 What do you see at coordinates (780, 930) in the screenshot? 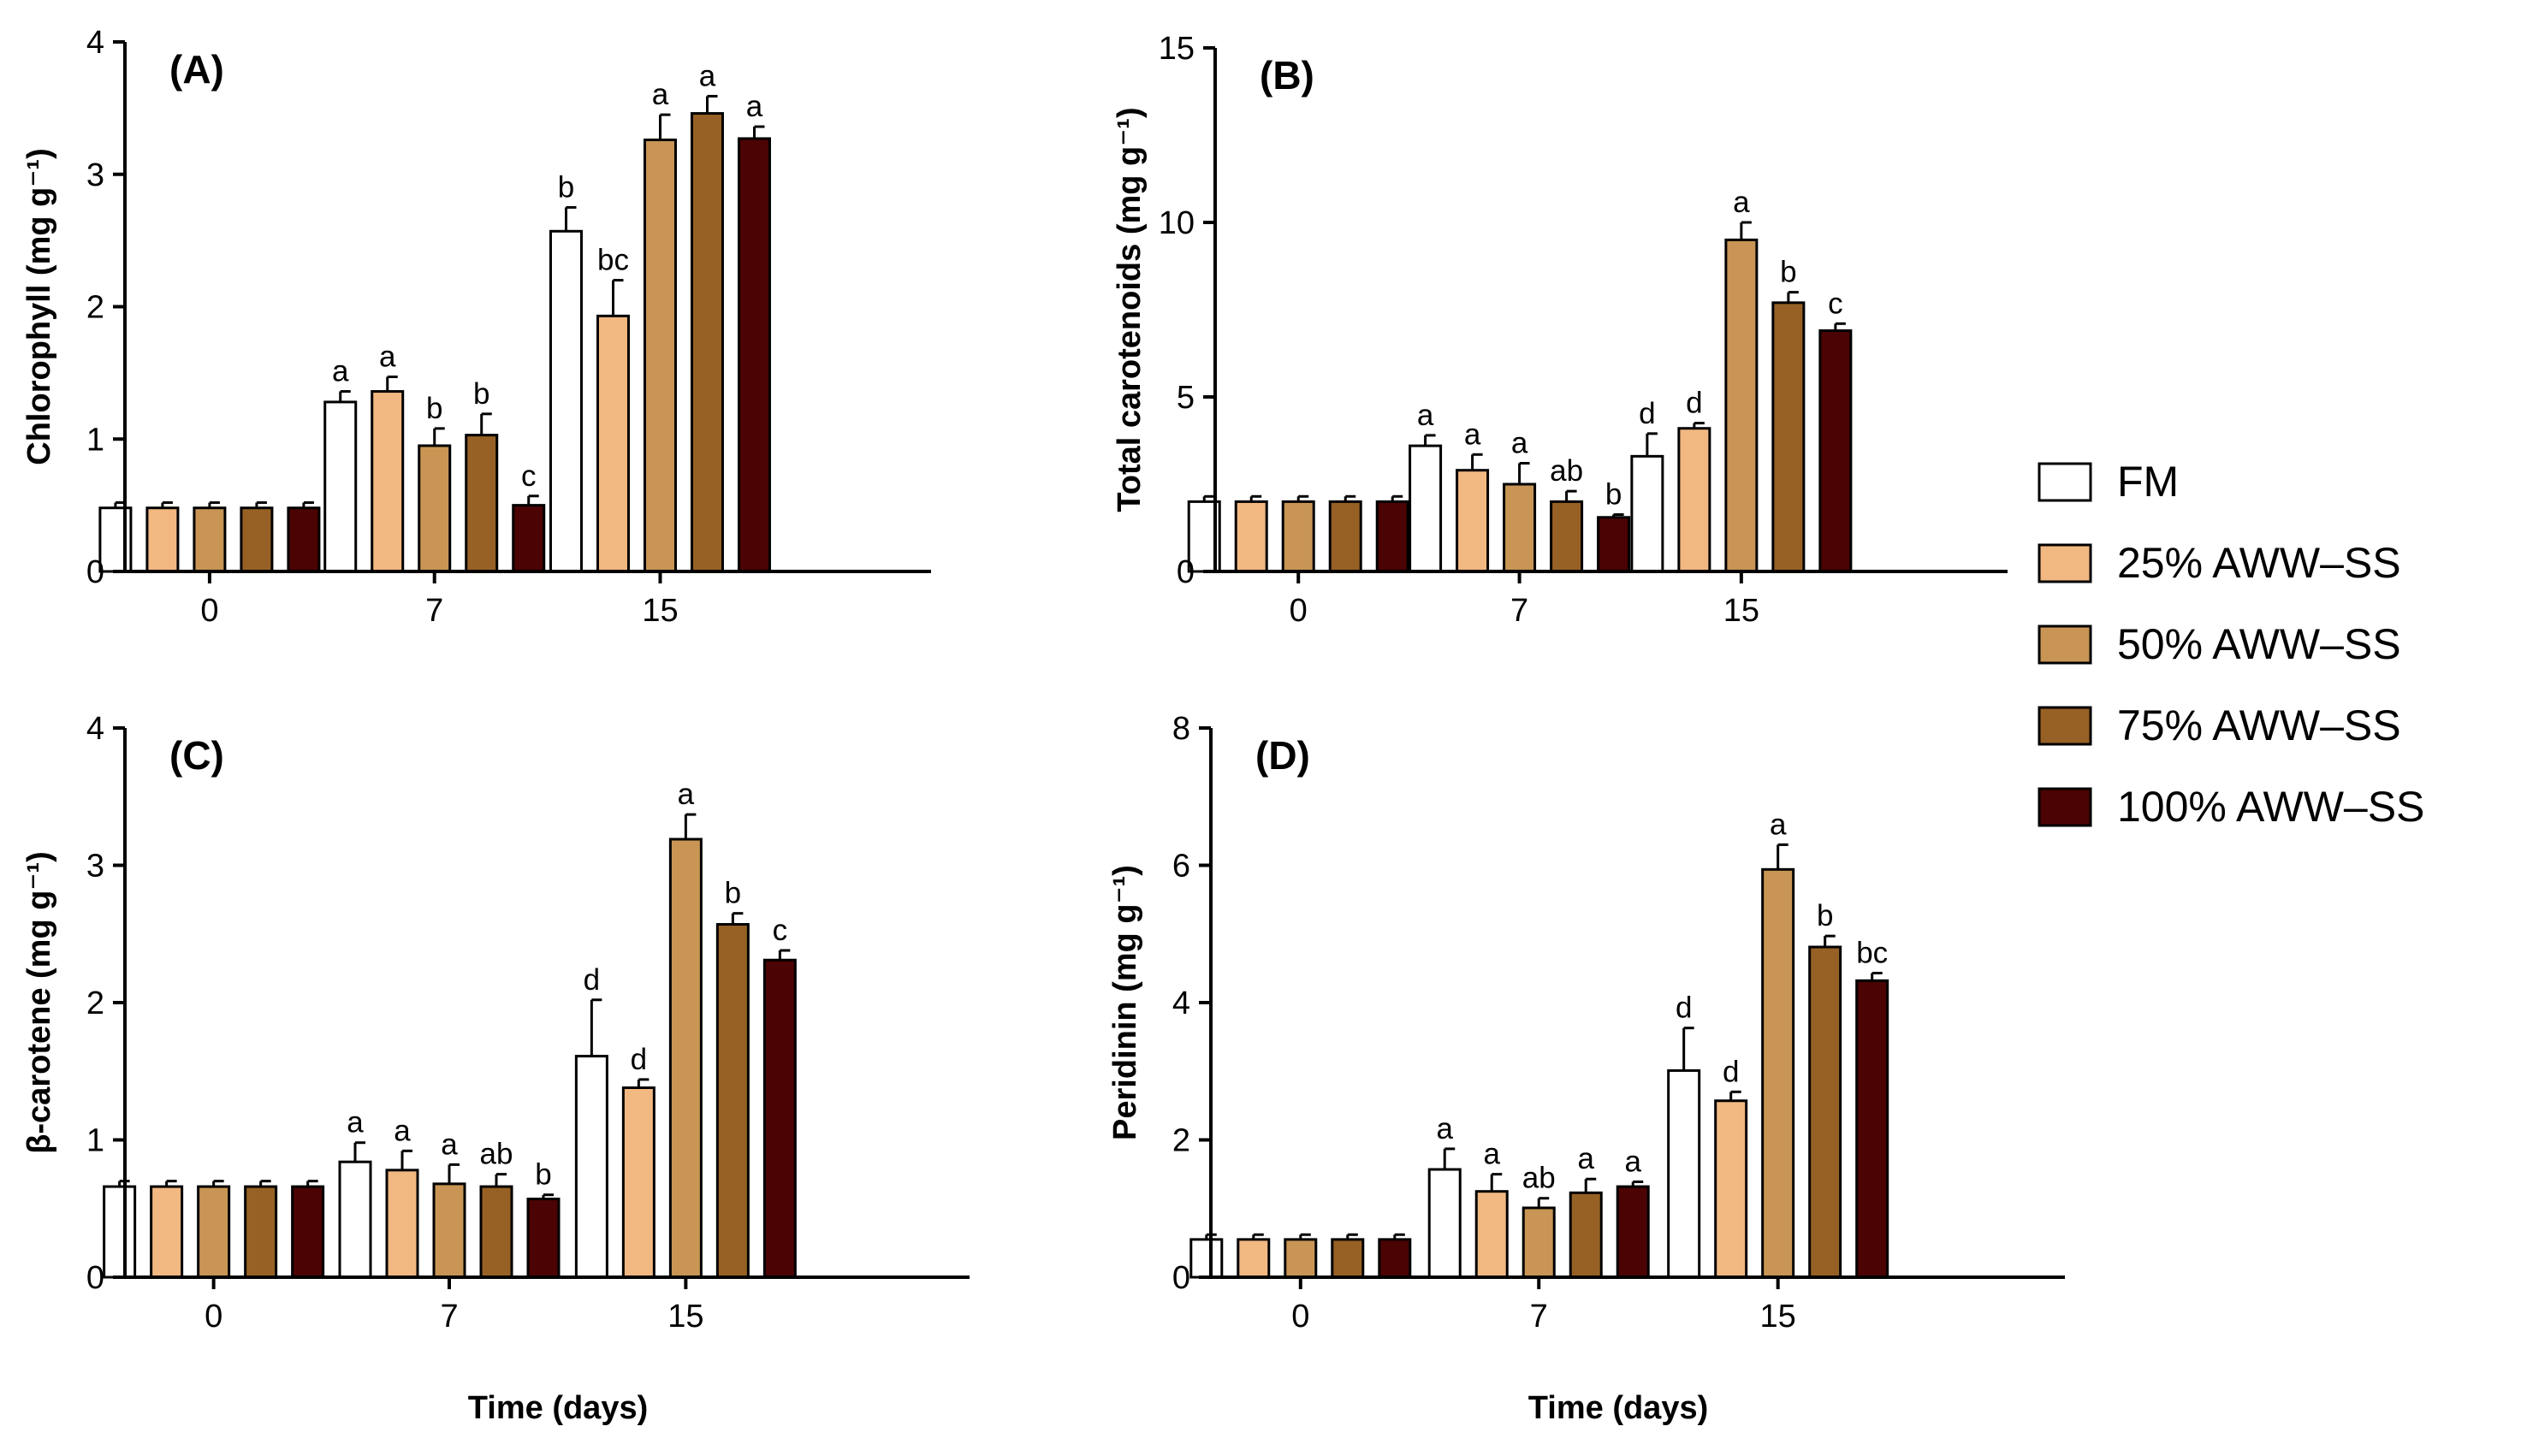
I see `significance-label: c` at bounding box center [780, 930].